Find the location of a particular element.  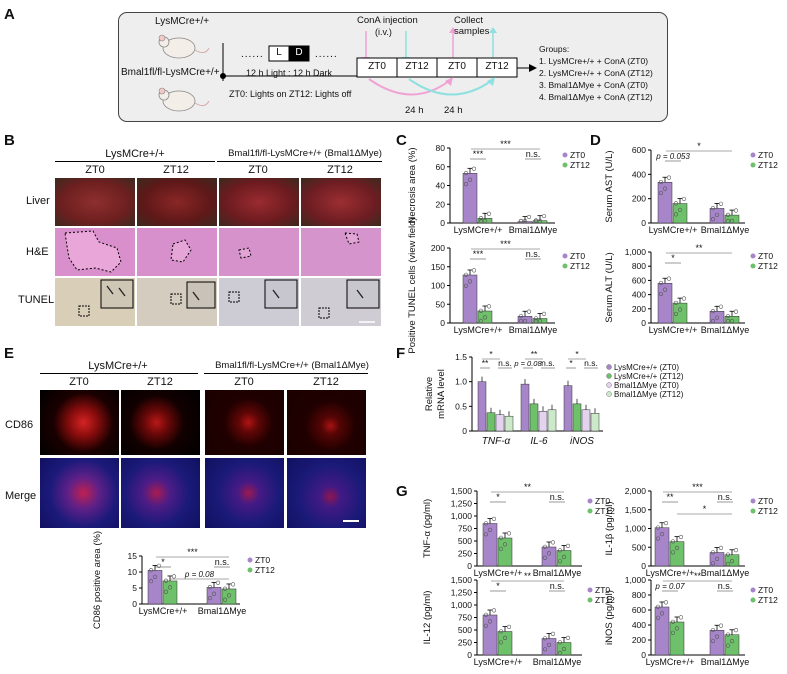

legend-label: LysMCre+/+ (ZT12) is located at coordinates (649, 376).